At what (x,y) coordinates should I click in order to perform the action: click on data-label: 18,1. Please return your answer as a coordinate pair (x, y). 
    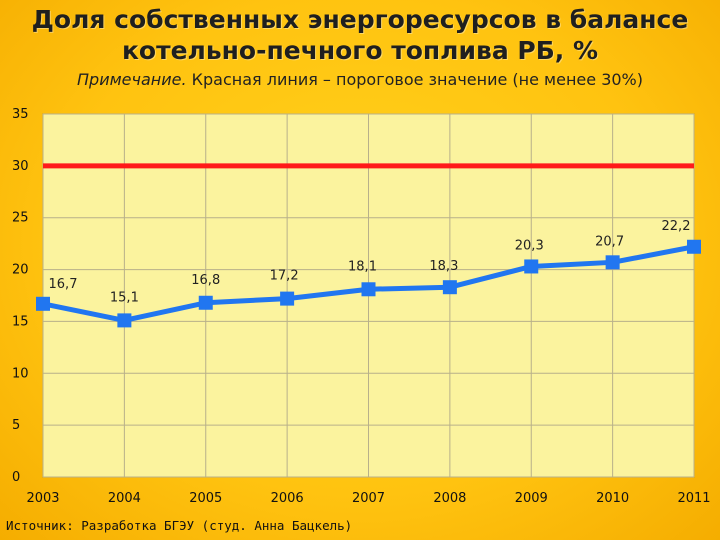
    Looking at the image, I should click on (362, 266).